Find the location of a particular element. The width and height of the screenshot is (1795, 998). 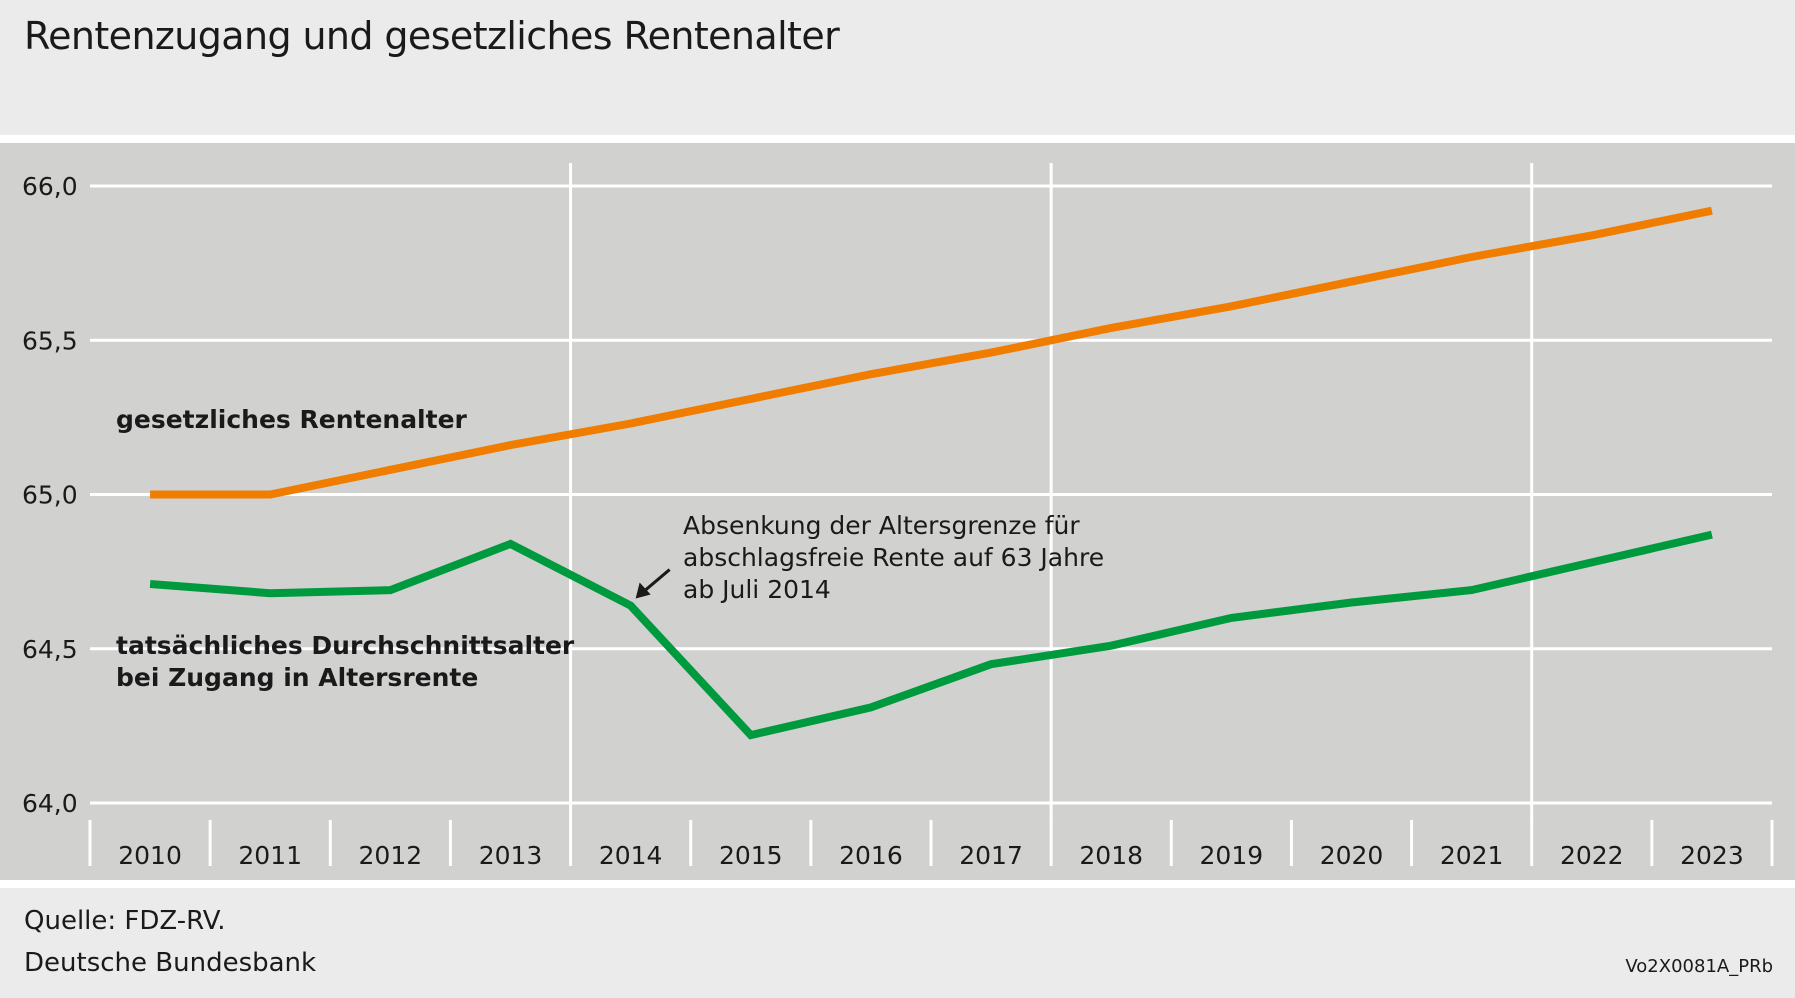

y-tick-label: 65,0 is located at coordinates (50, 495).